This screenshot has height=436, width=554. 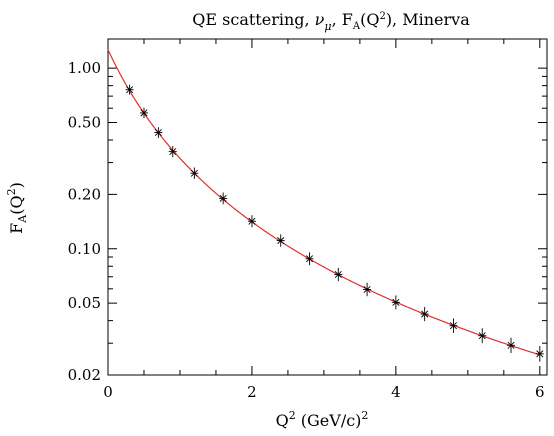 I want to click on x-tick-label: 0, so click(x=108, y=392).